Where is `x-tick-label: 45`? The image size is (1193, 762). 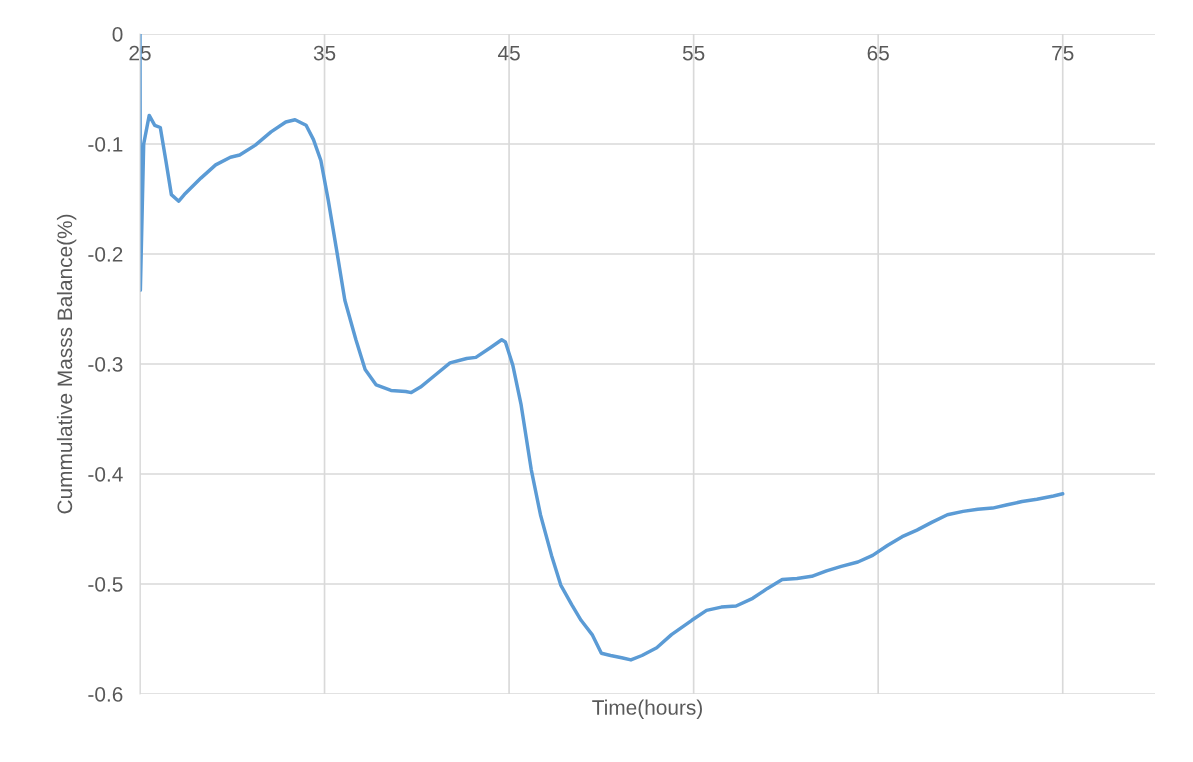
x-tick-label: 45 is located at coordinates (508, 53).